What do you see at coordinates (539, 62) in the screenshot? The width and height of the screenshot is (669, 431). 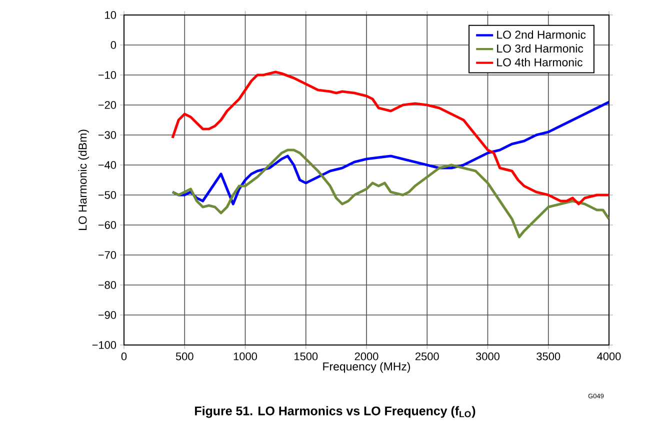 I see `legend-label: LO 4th Harmonic` at bounding box center [539, 62].